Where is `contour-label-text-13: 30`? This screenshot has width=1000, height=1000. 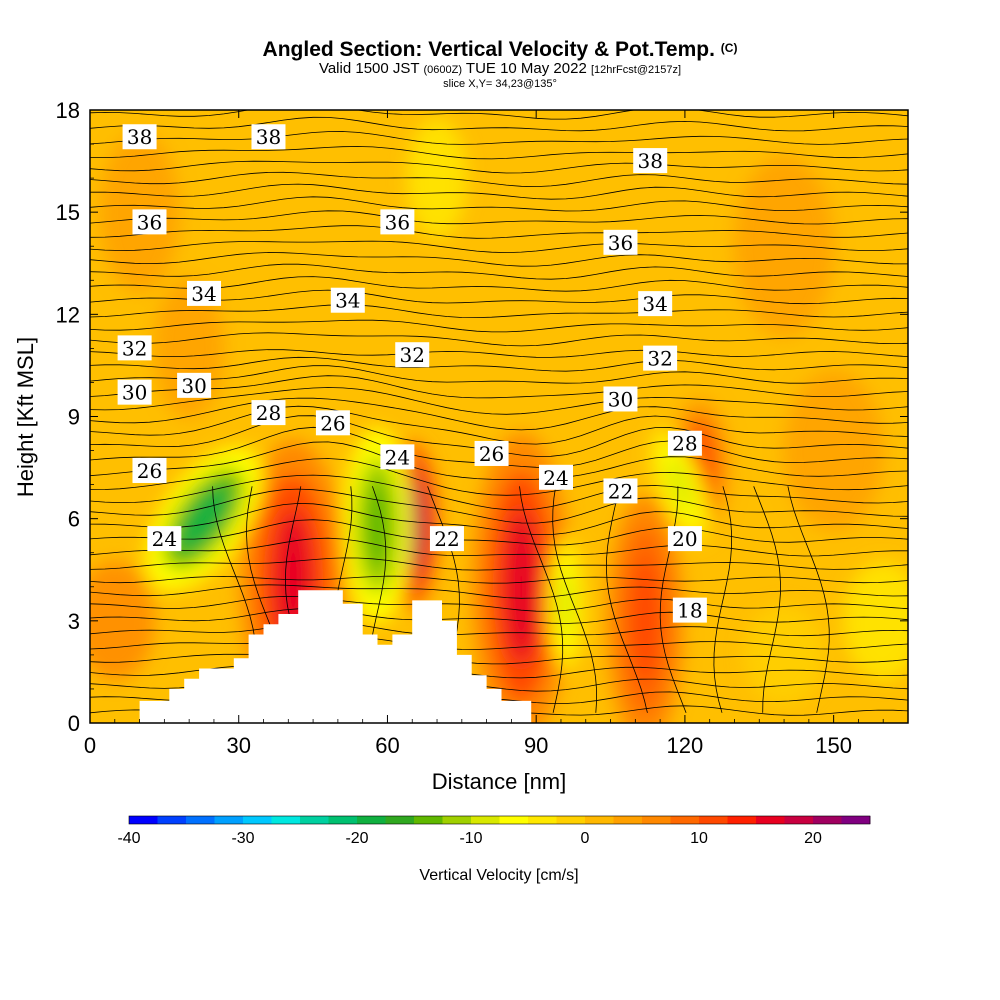 contour-label-text-13: 30 is located at coordinates (193, 386).